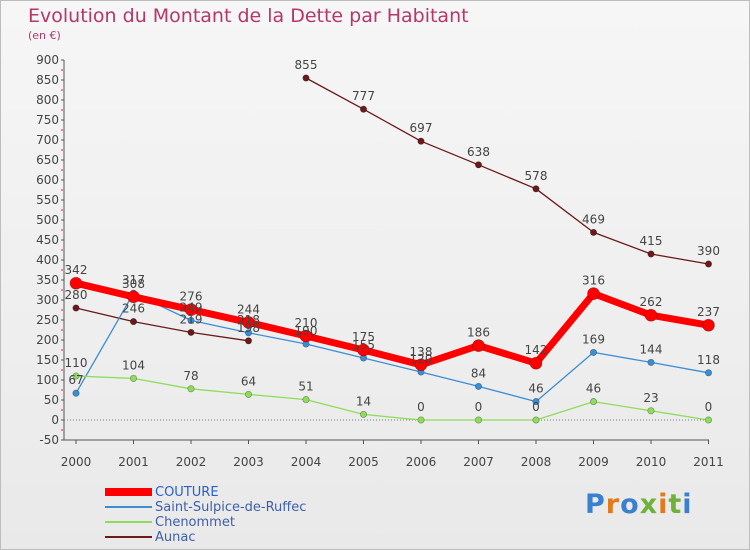  What do you see at coordinates (306, 331) in the screenshot?
I see `data-label: 190` at bounding box center [306, 331].